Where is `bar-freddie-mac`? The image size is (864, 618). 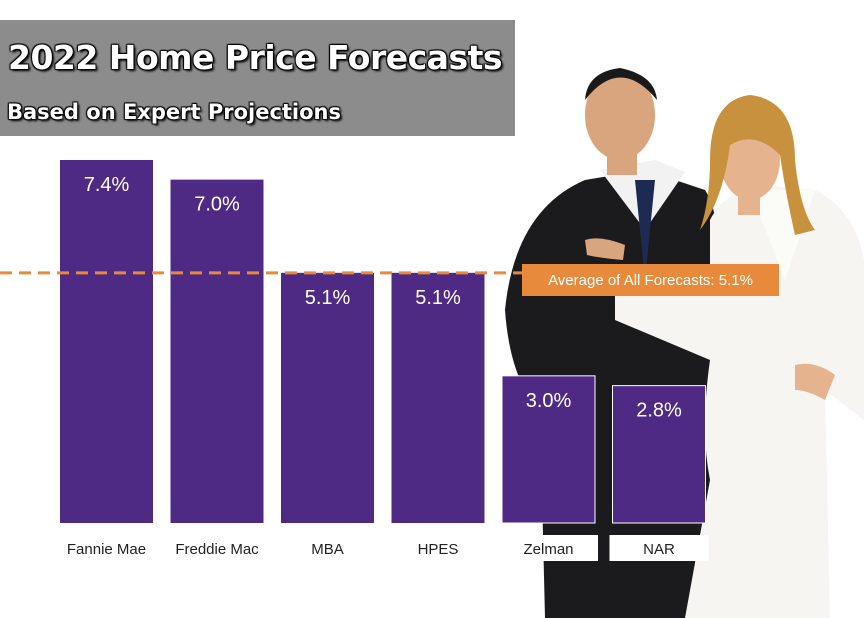 bar-freddie-mac is located at coordinates (217, 351).